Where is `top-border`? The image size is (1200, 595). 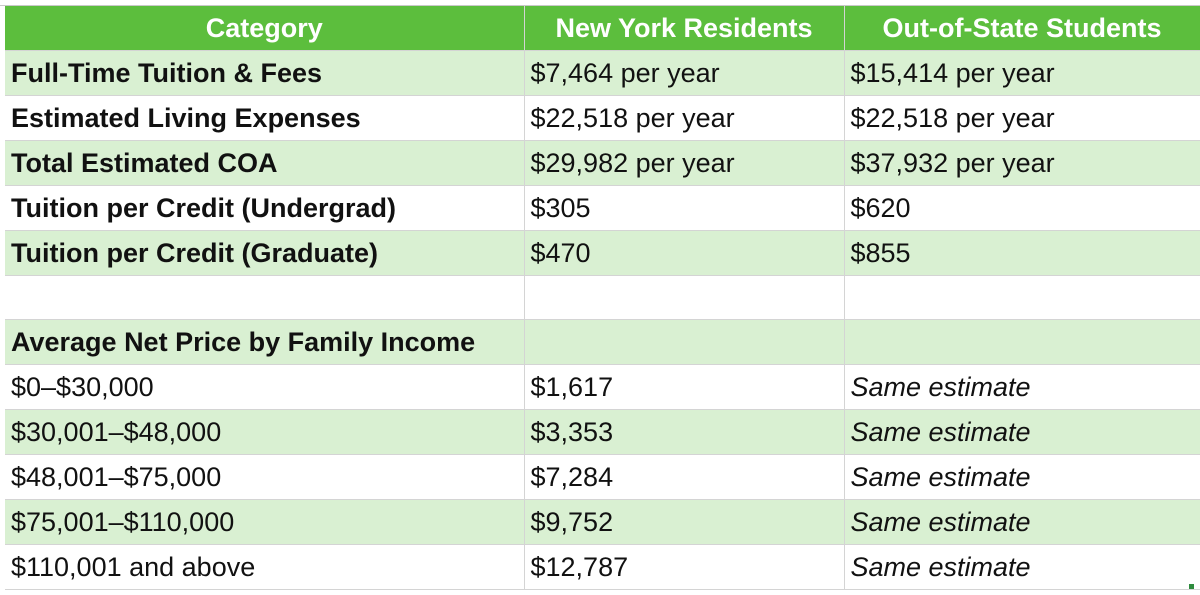
top-border is located at coordinates (600, 3).